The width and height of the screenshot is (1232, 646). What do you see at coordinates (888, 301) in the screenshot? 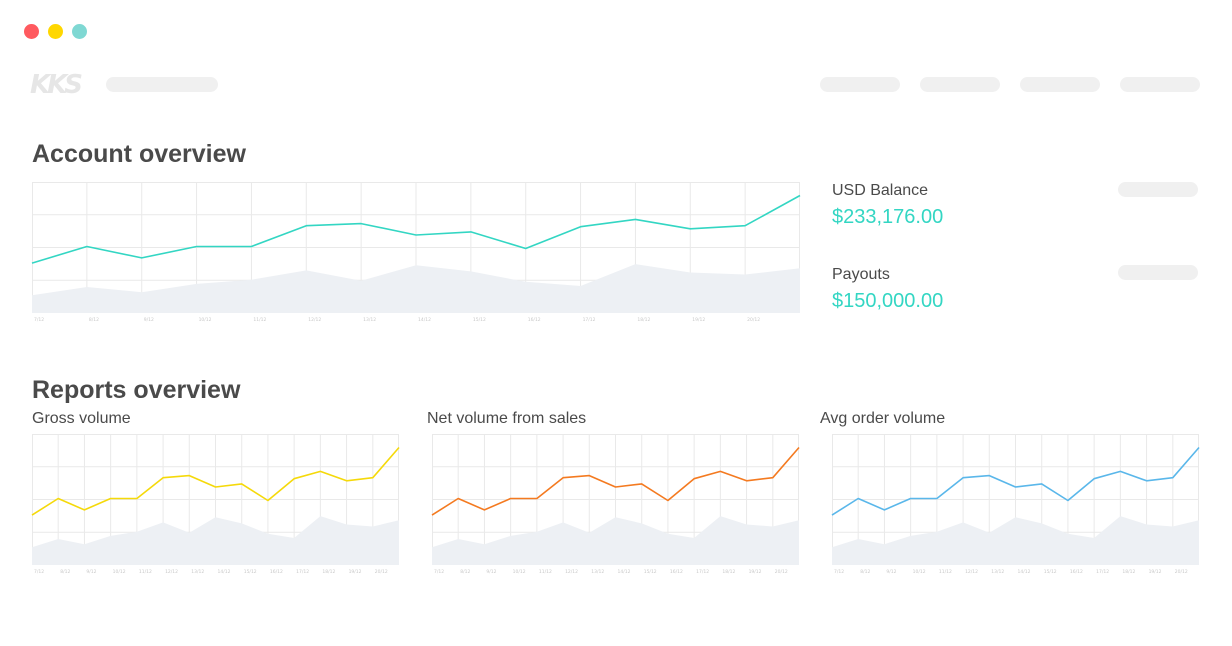
I see `payouts-value: $150,000.00` at bounding box center [888, 301].